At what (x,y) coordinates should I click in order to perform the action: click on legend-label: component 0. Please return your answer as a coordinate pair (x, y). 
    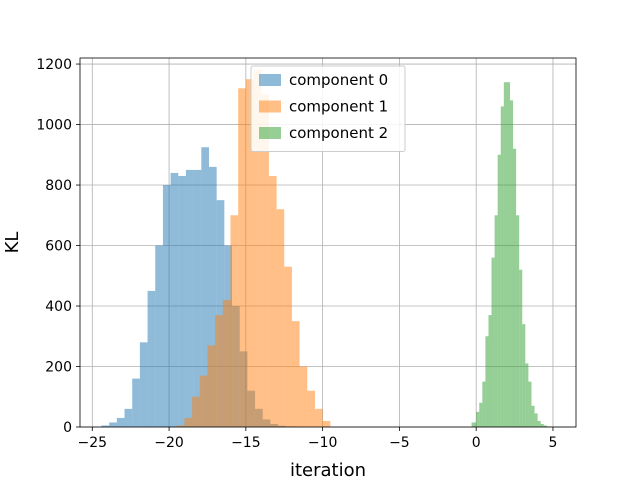
    Looking at the image, I should click on (338, 80).